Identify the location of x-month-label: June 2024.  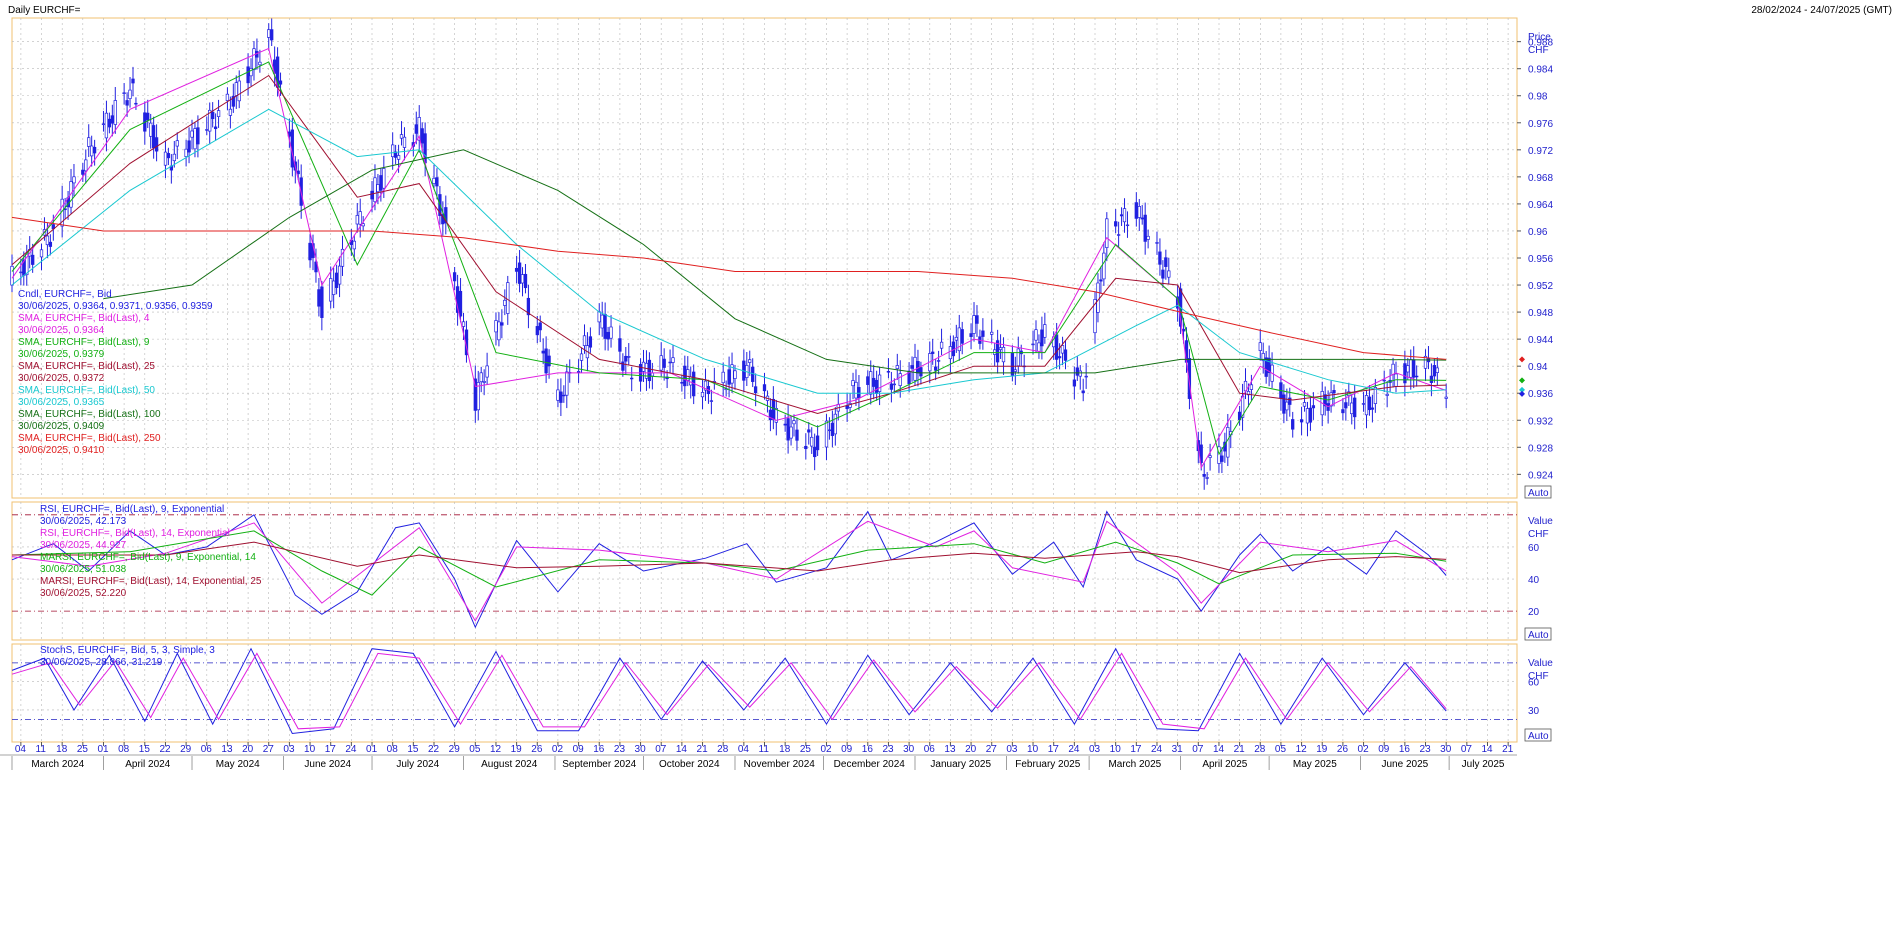
(327, 764).